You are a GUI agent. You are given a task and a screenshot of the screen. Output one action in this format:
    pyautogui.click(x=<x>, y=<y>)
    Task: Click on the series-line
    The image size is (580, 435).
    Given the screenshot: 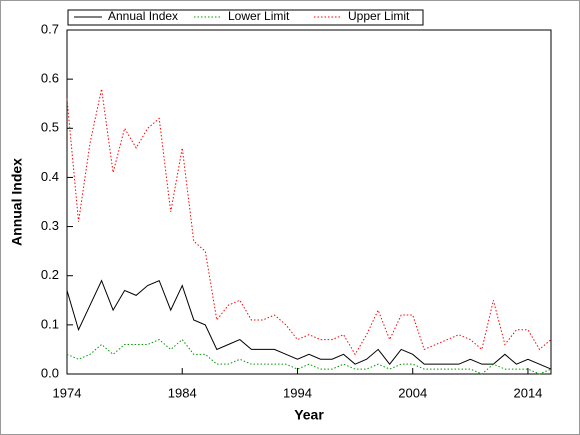 What is the action you would take?
    pyautogui.click(x=309, y=356)
    